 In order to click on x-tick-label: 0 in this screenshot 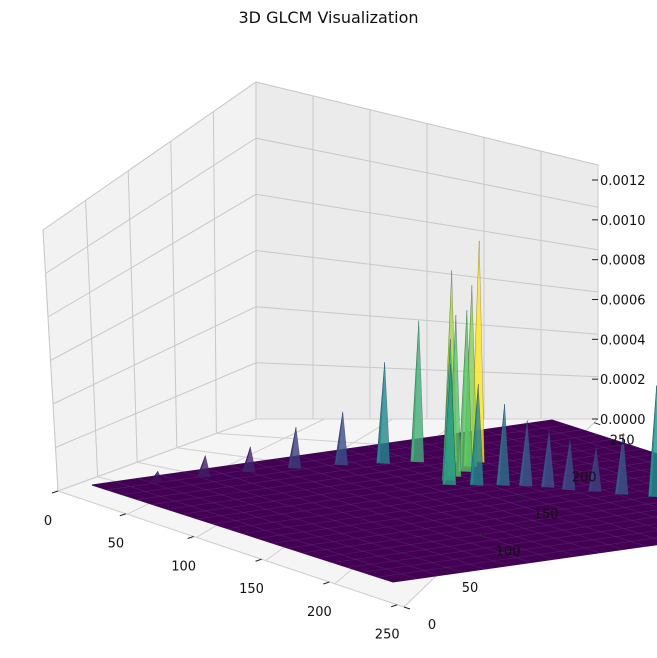, I will do `click(48, 521)`.